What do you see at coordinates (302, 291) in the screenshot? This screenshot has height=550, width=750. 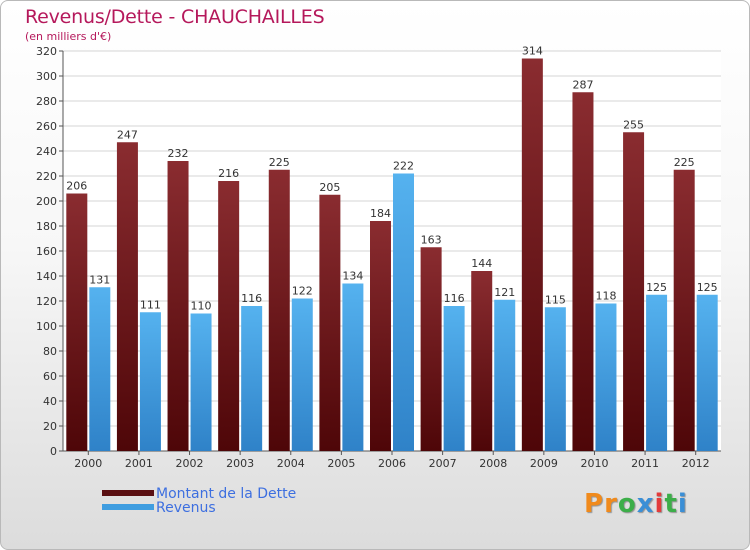 I see `data-label-revenus: 122` at bounding box center [302, 291].